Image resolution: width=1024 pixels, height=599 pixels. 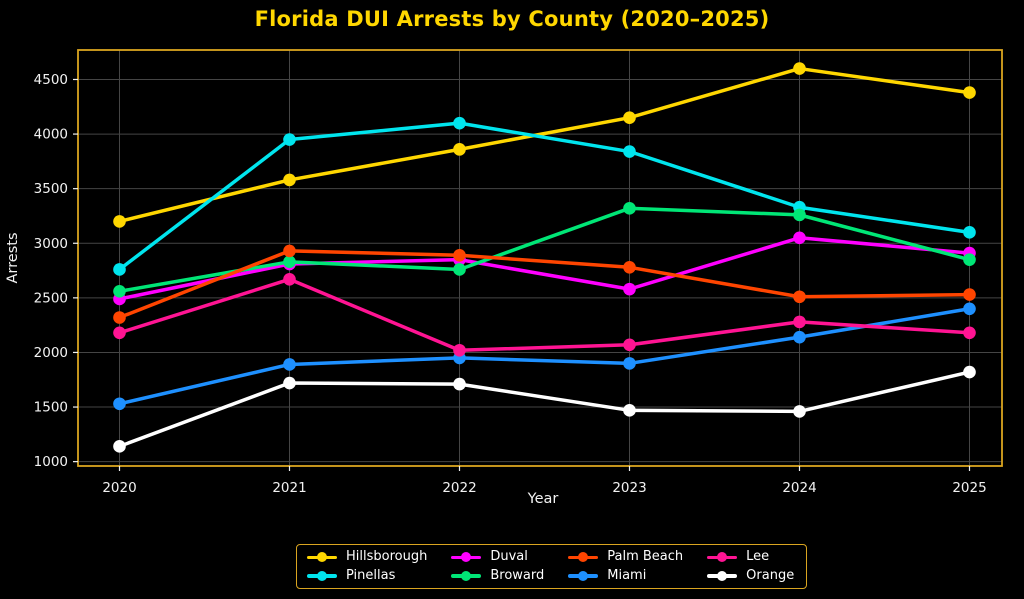 What do you see at coordinates (969, 309) in the screenshot?
I see `data-point-miami-2025` at bounding box center [969, 309].